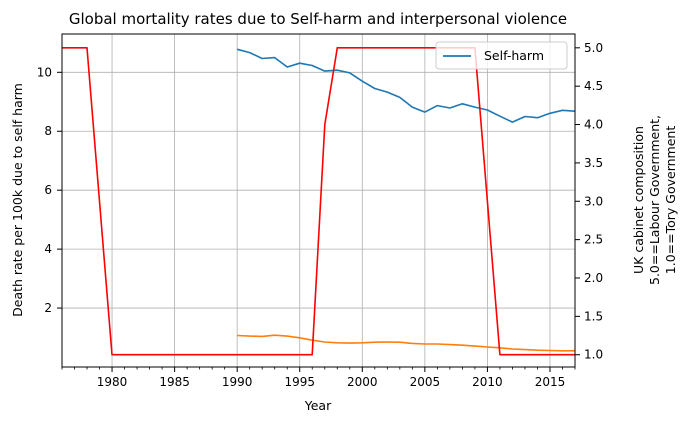  I want to click on legend-label-self-harm: Self-harm, so click(514, 55).